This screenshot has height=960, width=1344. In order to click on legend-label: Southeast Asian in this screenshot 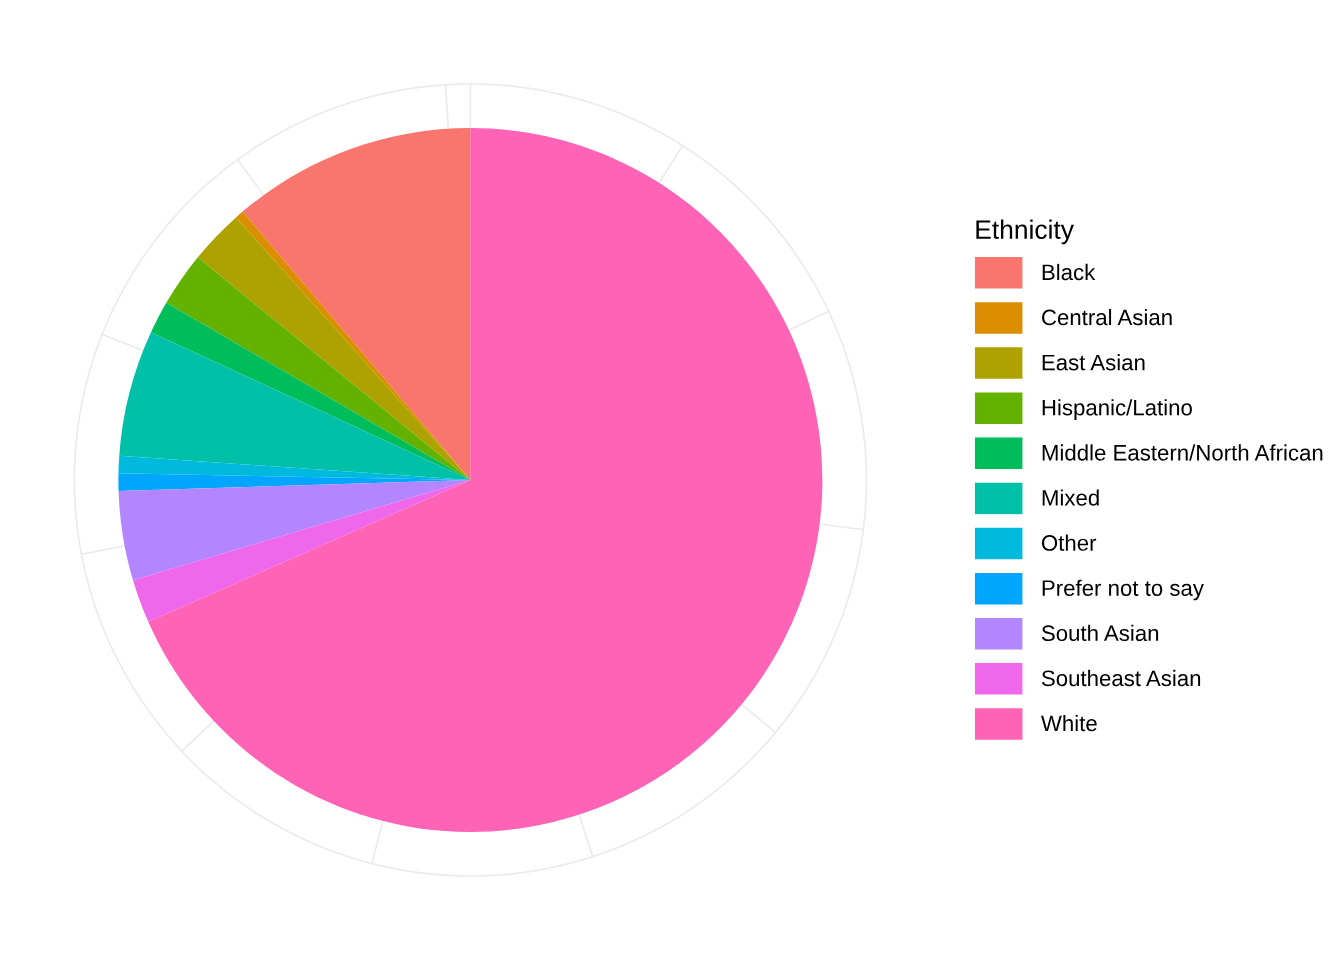, I will do `click(1121, 678)`.